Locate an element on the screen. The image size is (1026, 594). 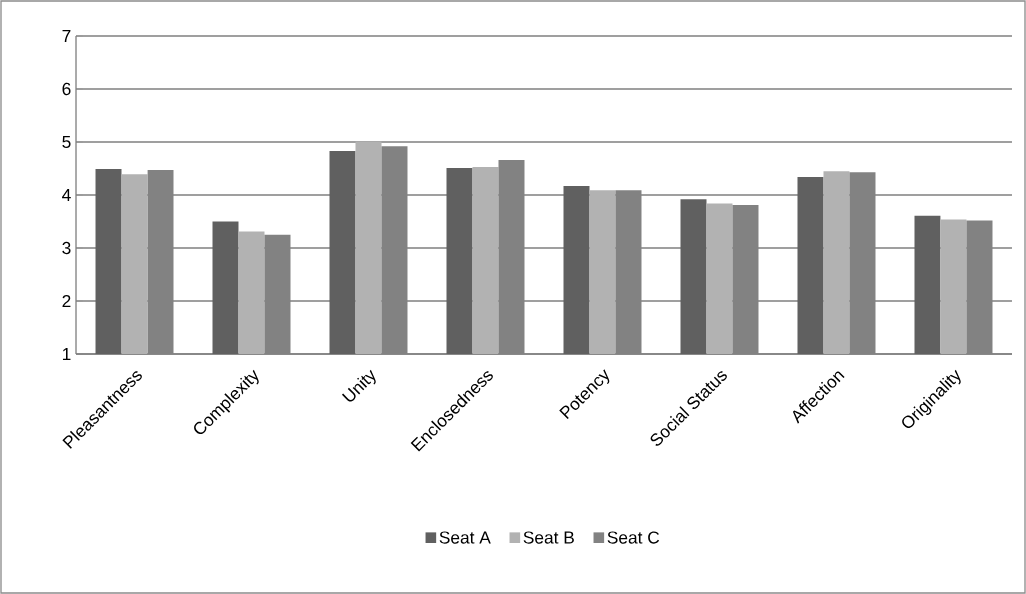
y-tick-label: 4 is located at coordinates (66, 195).